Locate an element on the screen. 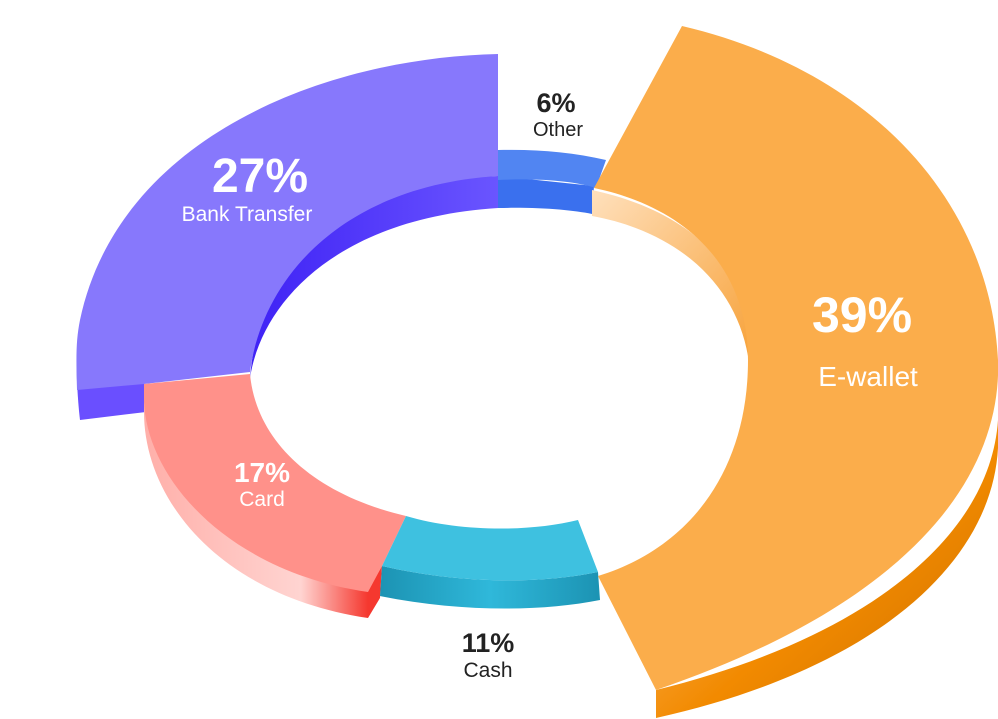 The image size is (998, 719). slice-card-side is located at coordinates (256, 509).